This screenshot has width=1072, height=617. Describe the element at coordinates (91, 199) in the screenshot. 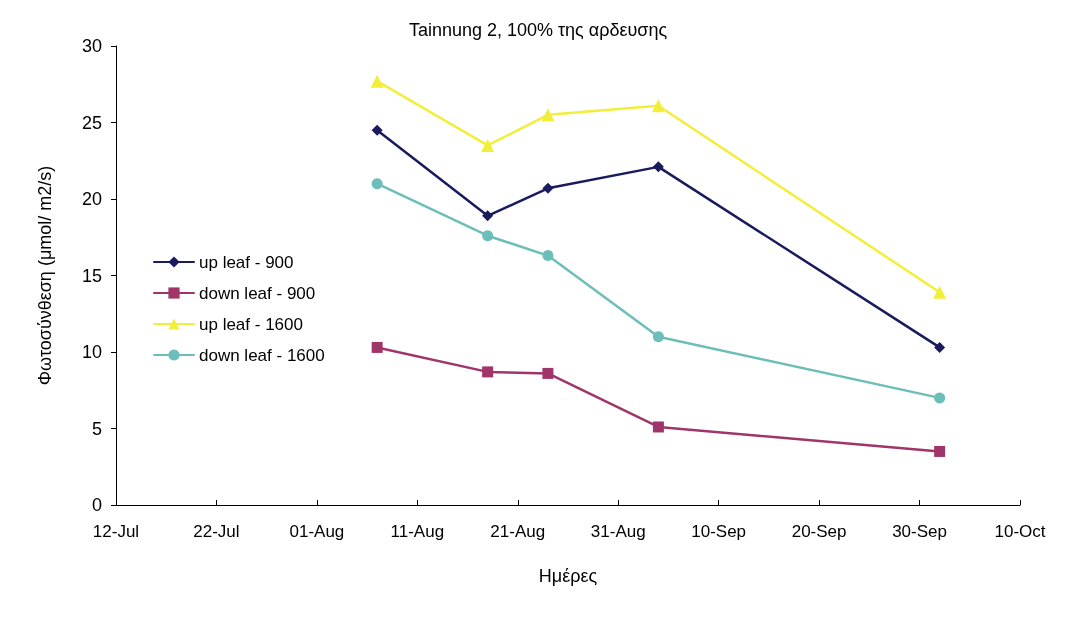

I see `y-tick-label: 20` at that location.